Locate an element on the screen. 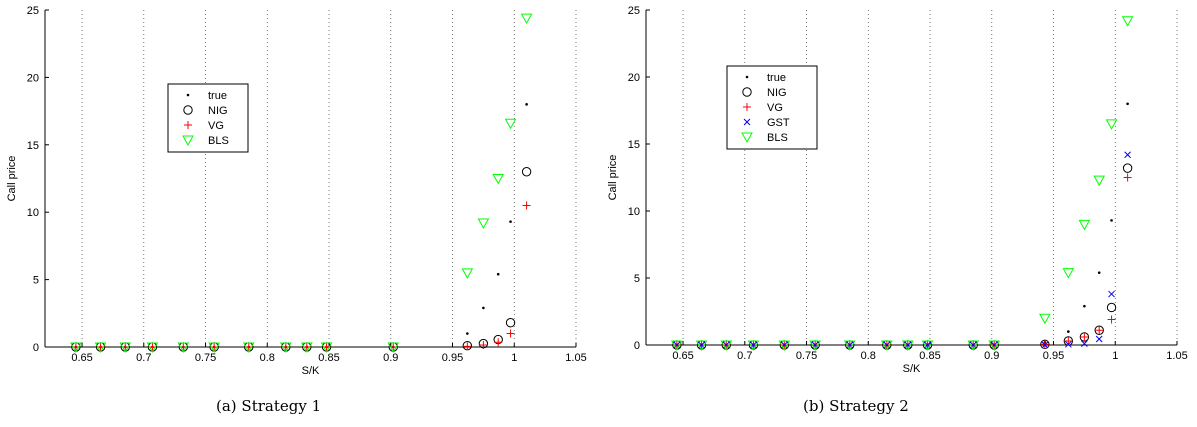 The image size is (1197, 427). caption-strategy-2: (b) Strategy 2 is located at coordinates (856, 406).